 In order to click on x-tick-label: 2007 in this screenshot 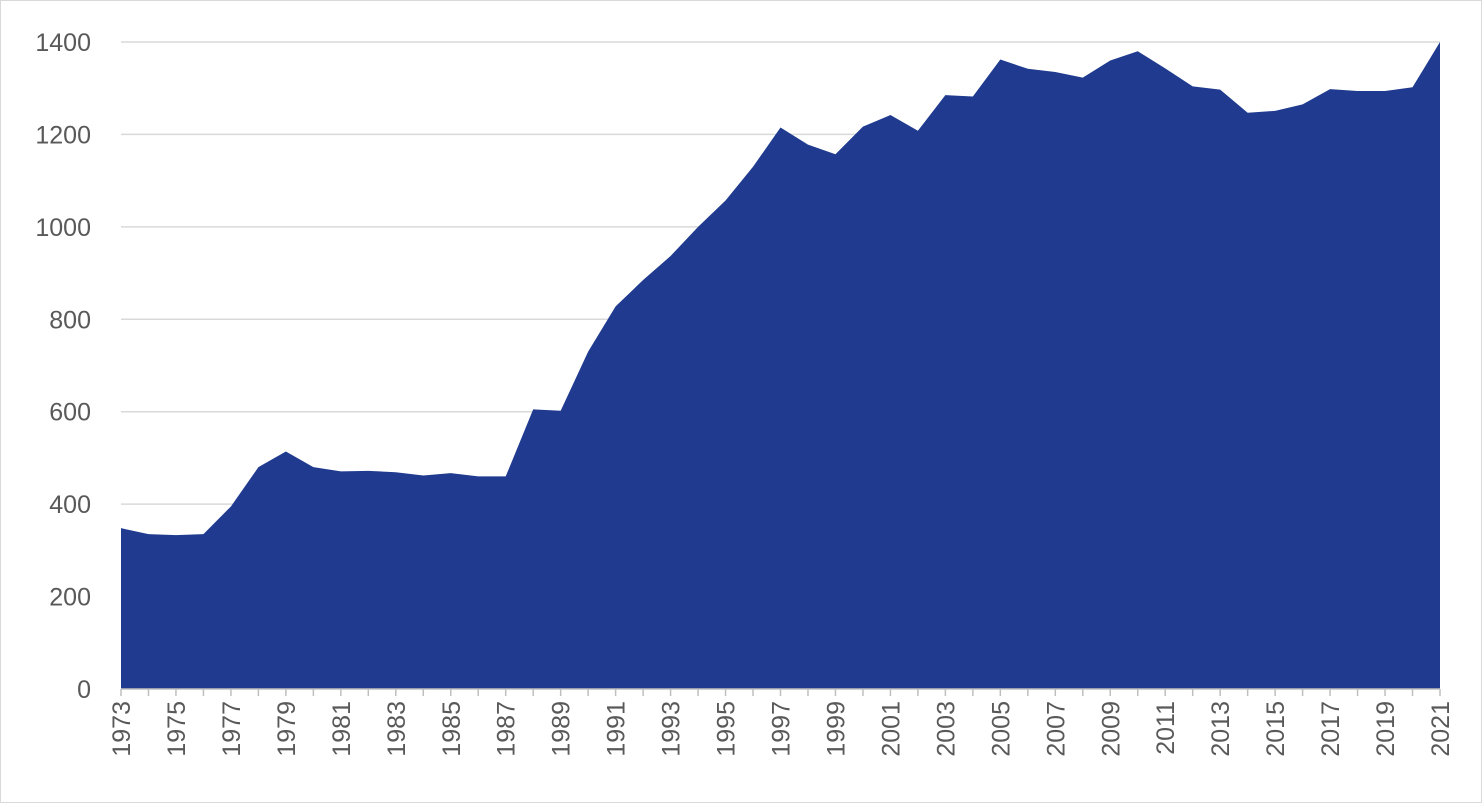, I will do `click(1056, 729)`.